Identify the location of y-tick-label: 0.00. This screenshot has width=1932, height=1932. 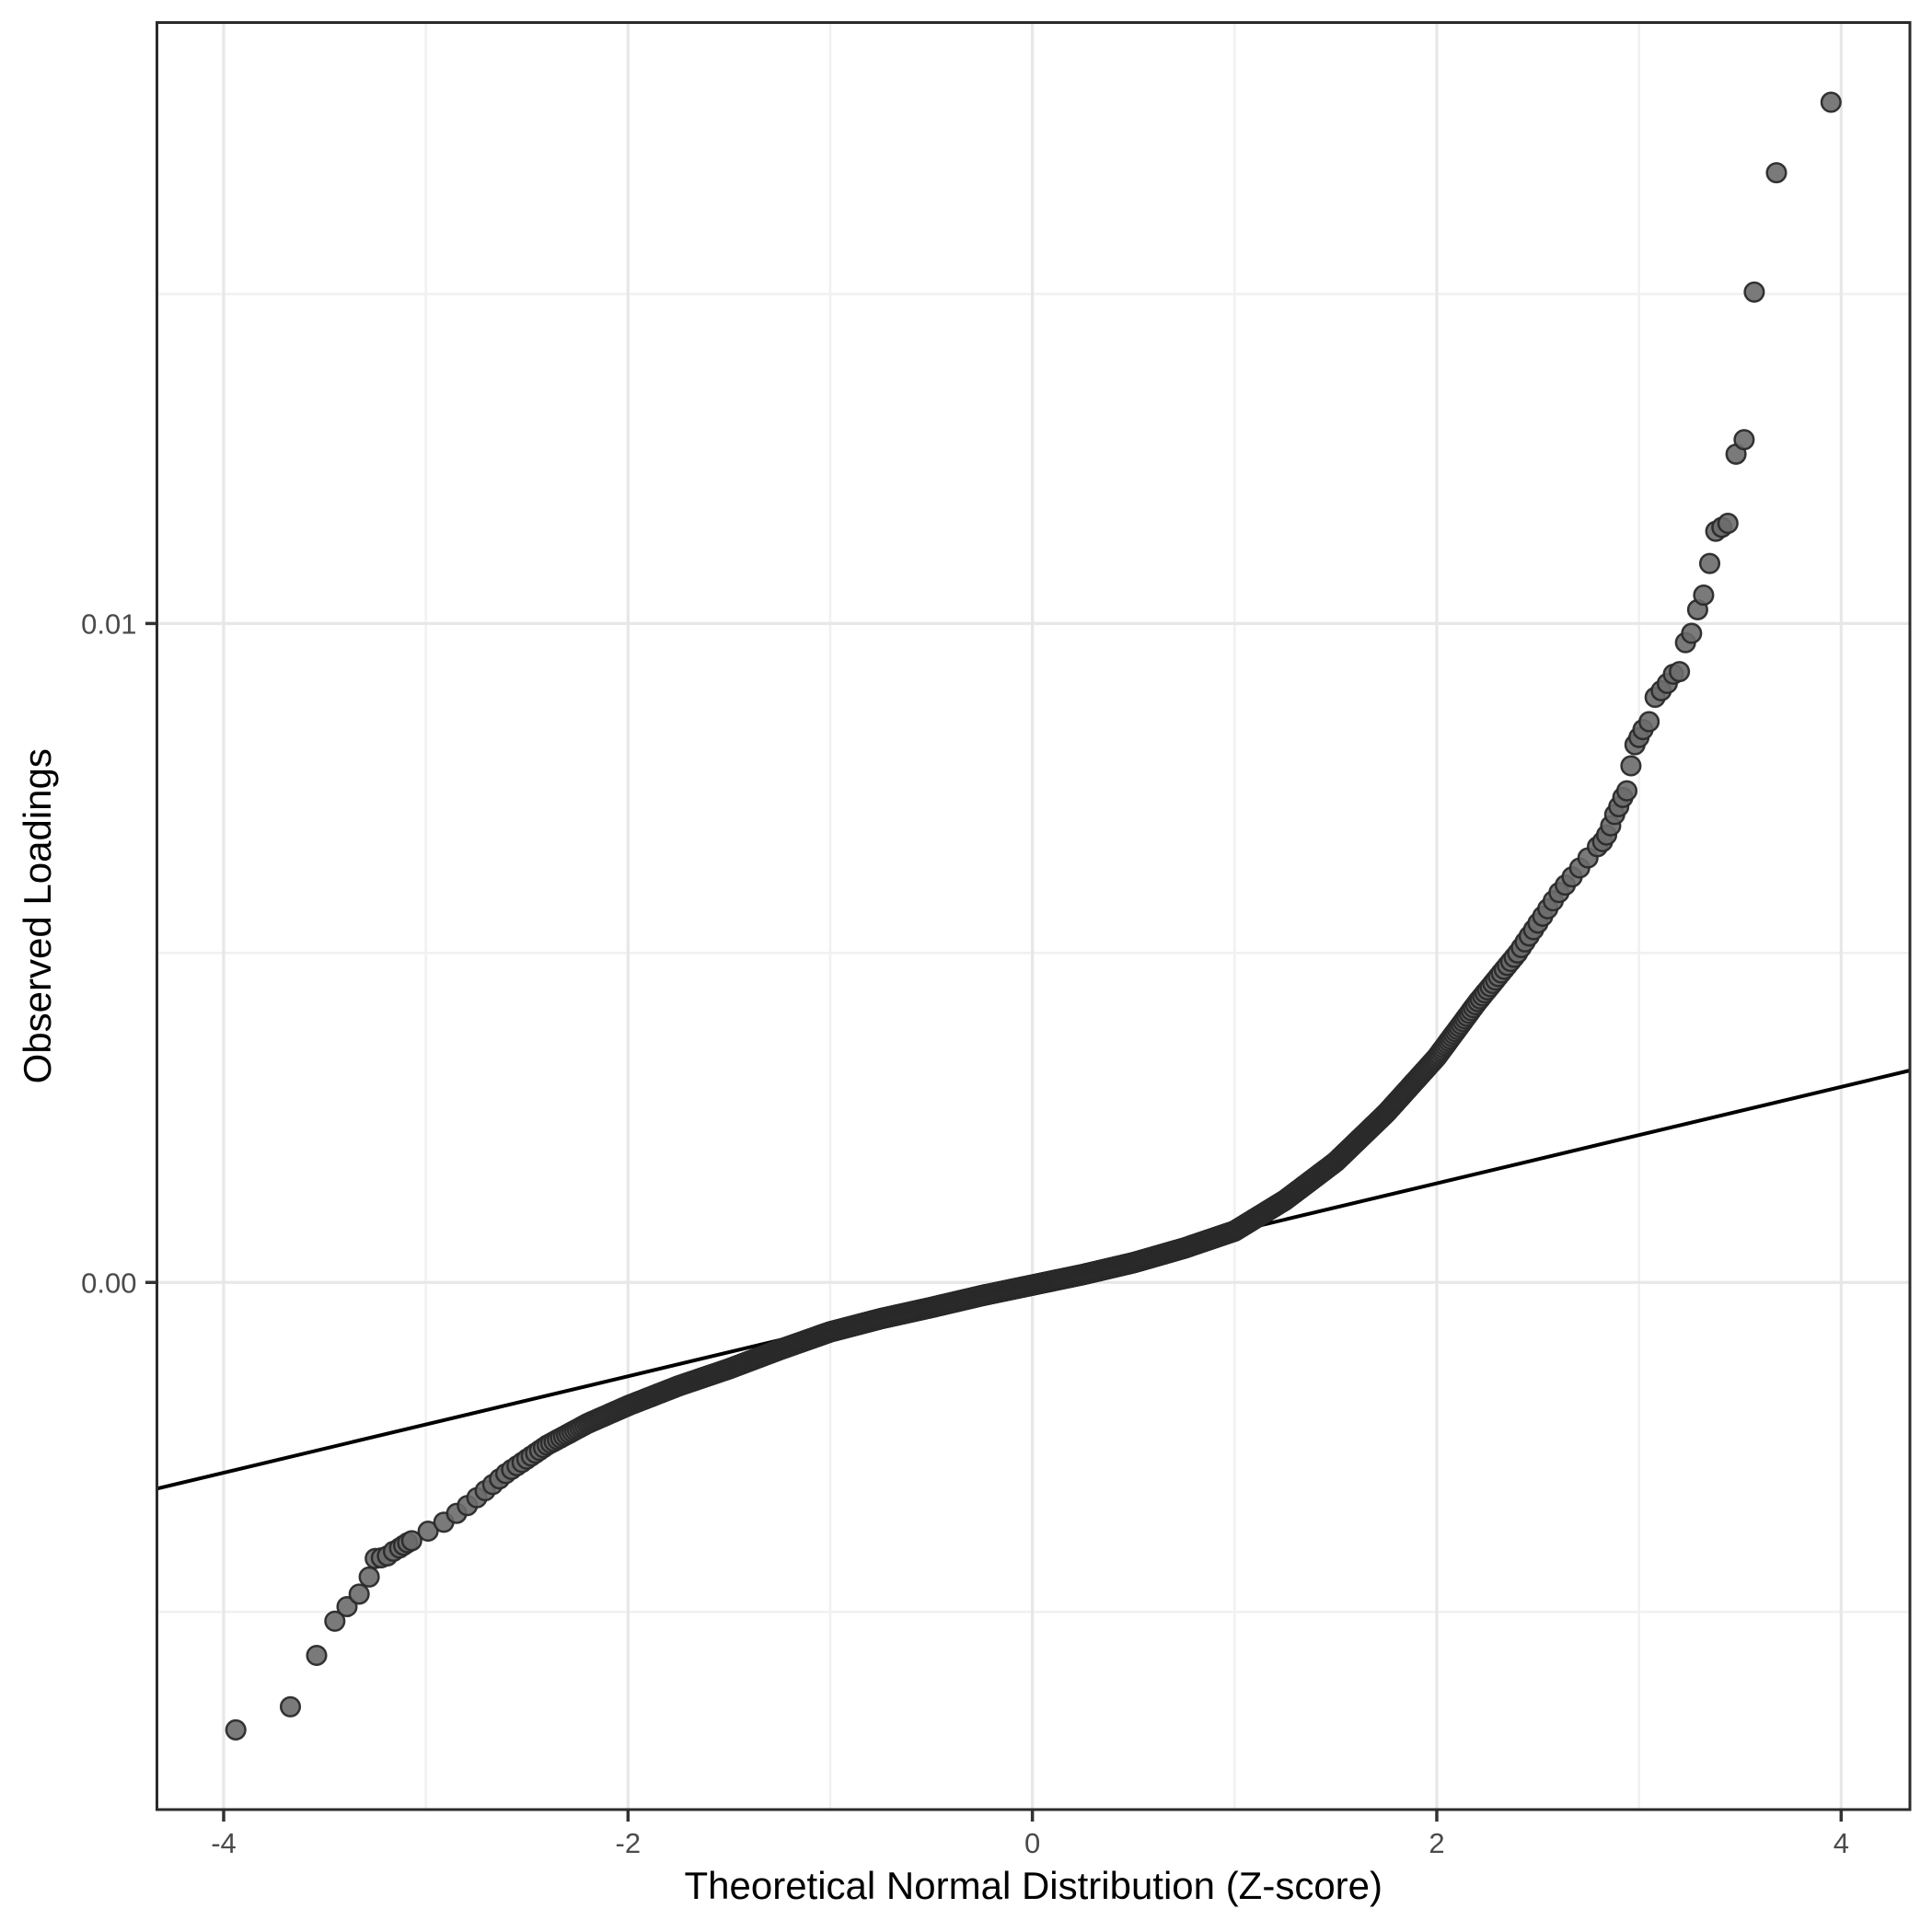
(109, 1283).